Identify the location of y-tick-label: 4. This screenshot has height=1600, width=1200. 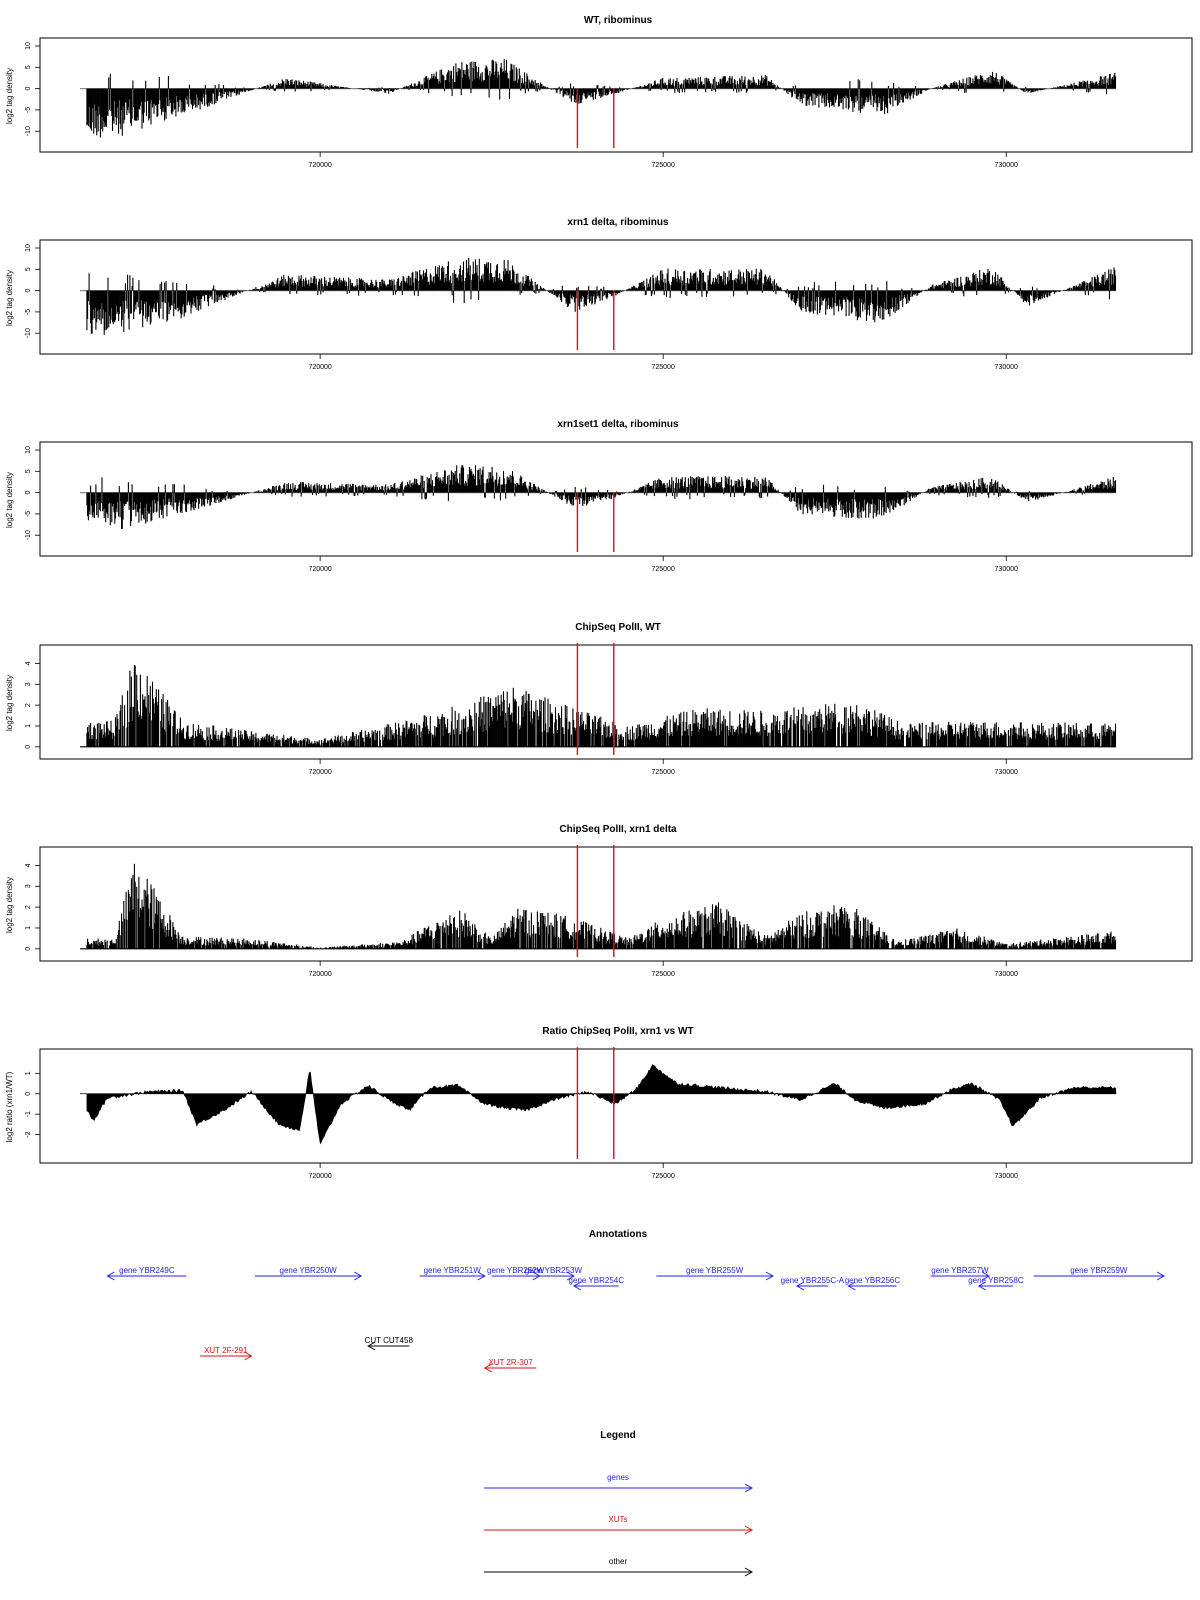
(28, 663).